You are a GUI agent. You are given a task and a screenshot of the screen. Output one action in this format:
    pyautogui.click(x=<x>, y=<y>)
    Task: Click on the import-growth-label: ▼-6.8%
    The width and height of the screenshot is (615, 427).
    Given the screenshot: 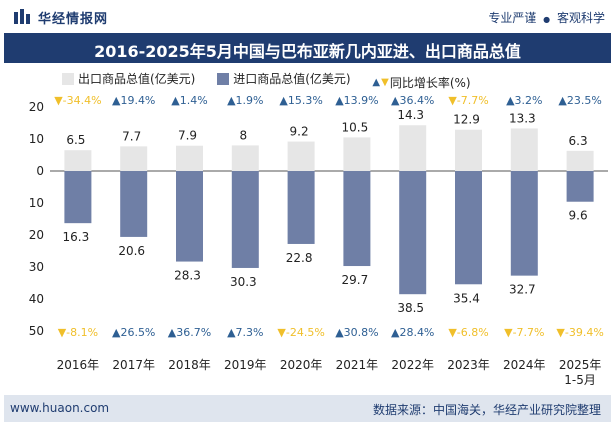 What is the action you would take?
    pyautogui.click(x=468, y=332)
    